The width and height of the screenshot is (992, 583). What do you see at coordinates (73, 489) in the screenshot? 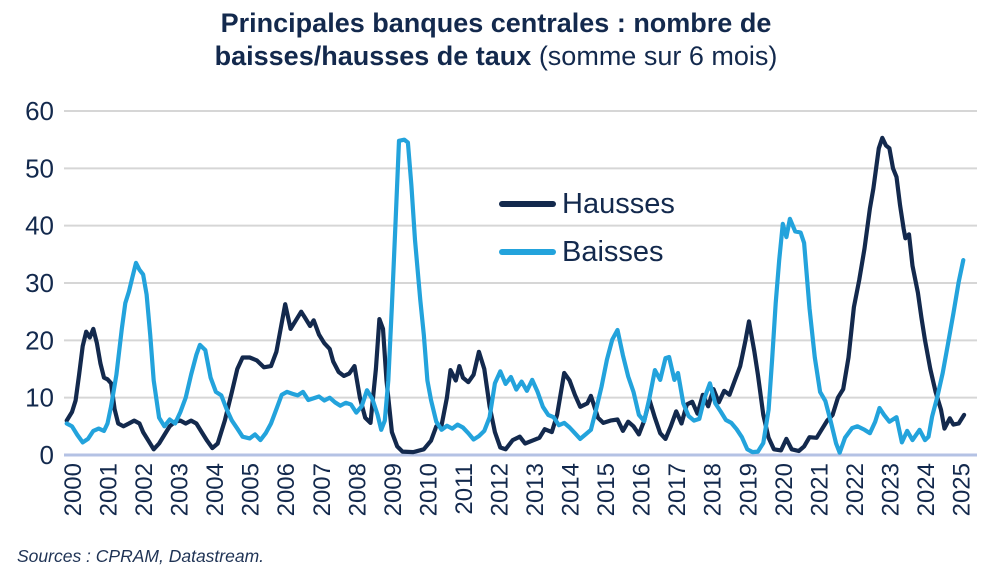
I see `x-tick-label-2000: 2000` at bounding box center [73, 489].